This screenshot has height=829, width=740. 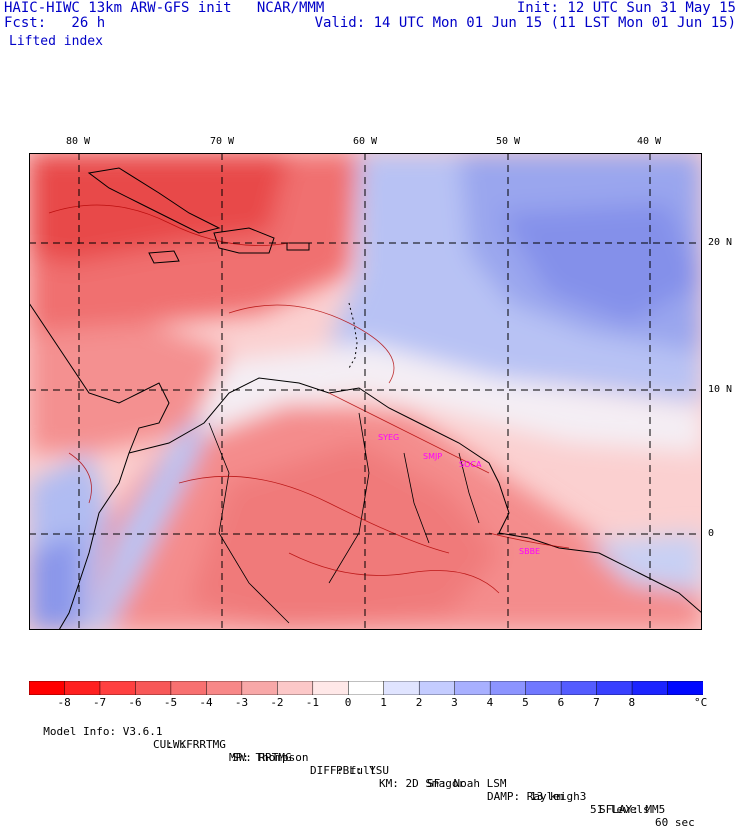 I want to click on station-smjp: SMJP, so click(x=432, y=456).